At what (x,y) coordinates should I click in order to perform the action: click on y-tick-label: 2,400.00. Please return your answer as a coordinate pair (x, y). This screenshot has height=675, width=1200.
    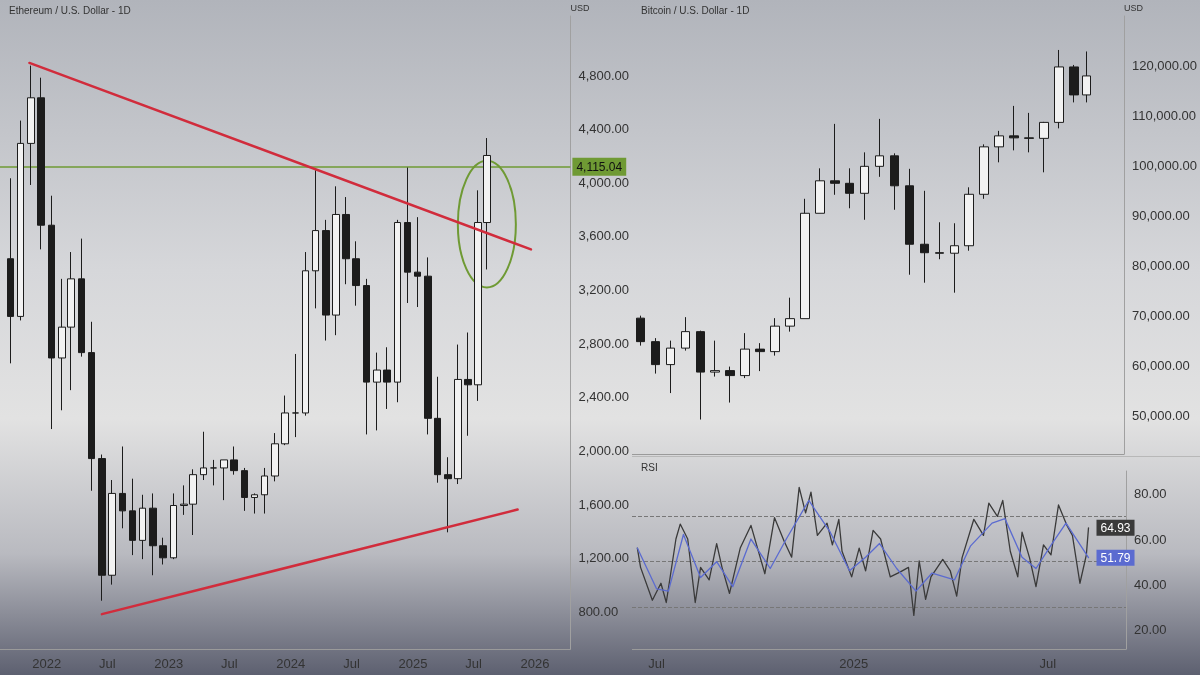
    Looking at the image, I should click on (604, 397).